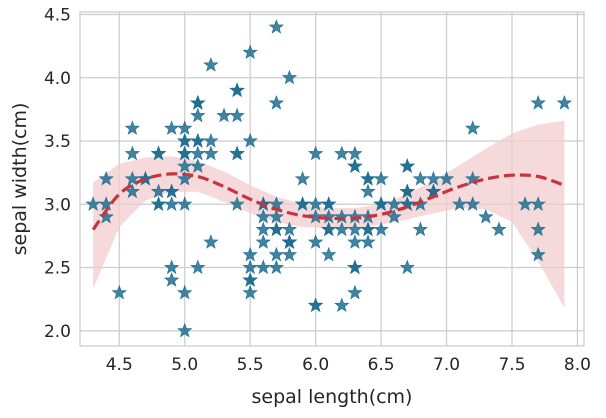 The width and height of the screenshot is (606, 418). I want to click on y-tick-label: 4.5, so click(57, 16).